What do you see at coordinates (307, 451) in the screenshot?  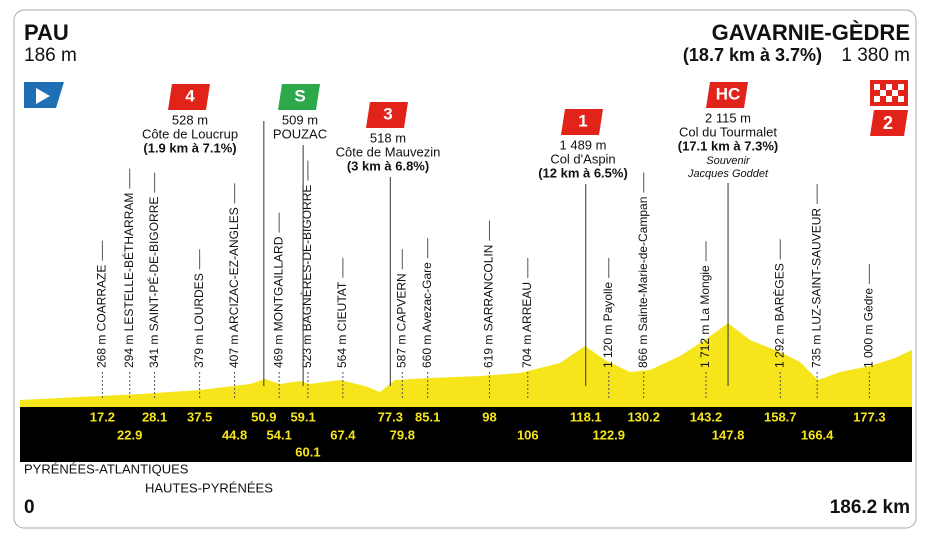 I see `km-marker: 60.1` at bounding box center [307, 451].